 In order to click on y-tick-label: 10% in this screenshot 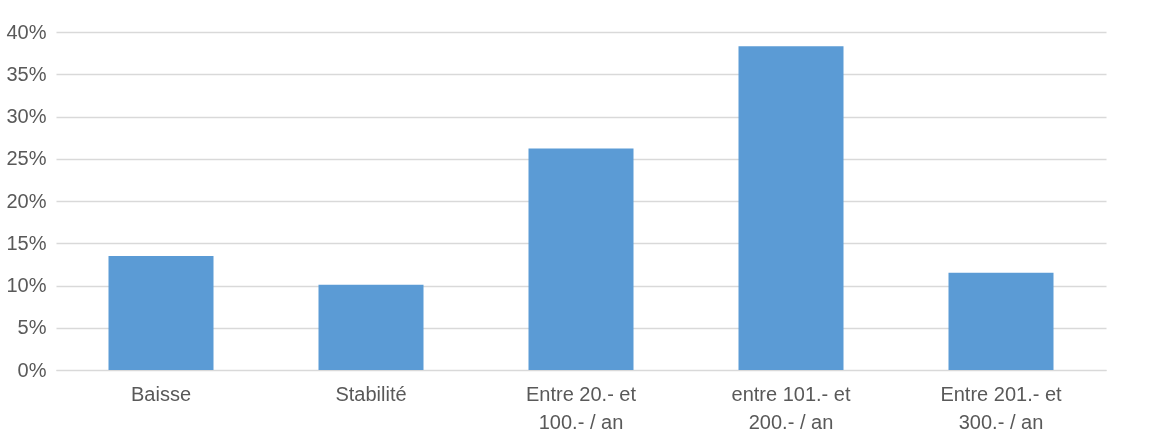, I will do `click(26, 285)`.